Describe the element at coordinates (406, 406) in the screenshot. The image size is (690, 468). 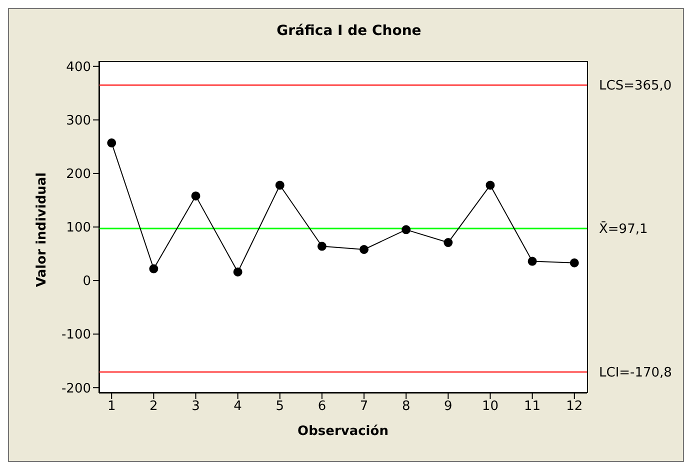
I see `x-tick-label: 8` at that location.